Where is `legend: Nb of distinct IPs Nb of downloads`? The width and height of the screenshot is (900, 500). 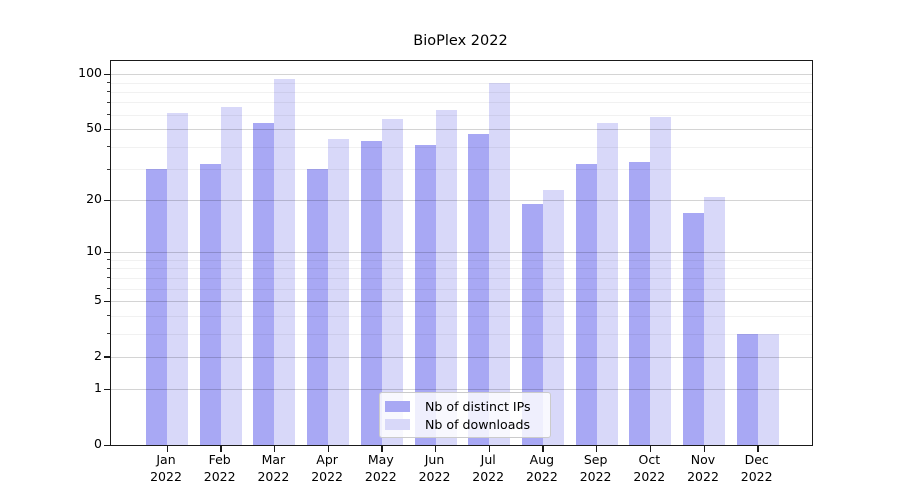 legend: Nb of distinct IPs Nb of downloads is located at coordinates (465, 415).